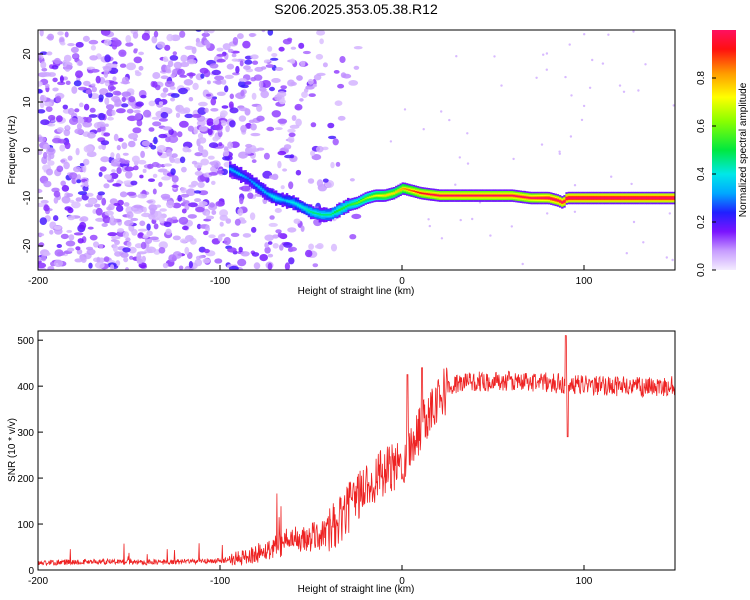 Image resolution: width=750 pixels, height=600 pixels. Describe the element at coordinates (701, 270) in the screenshot. I see `colorbar-tick-label: 0.0` at that location.